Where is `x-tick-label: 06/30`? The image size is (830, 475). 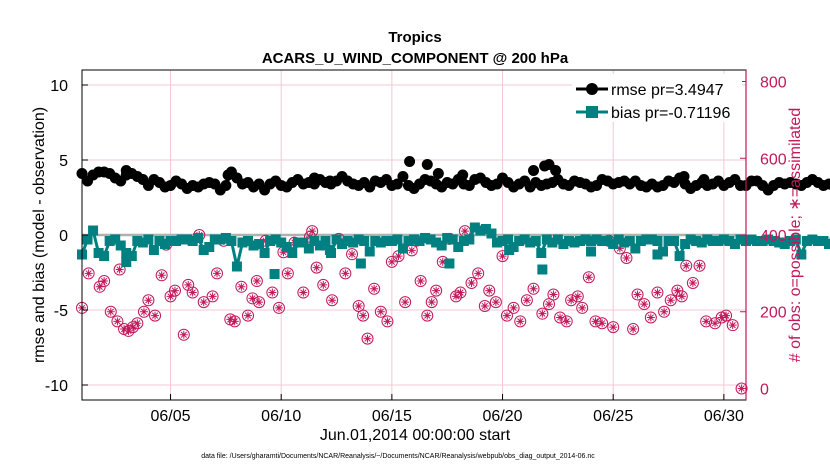 x-tick-label: 06/30 is located at coordinates (724, 416).